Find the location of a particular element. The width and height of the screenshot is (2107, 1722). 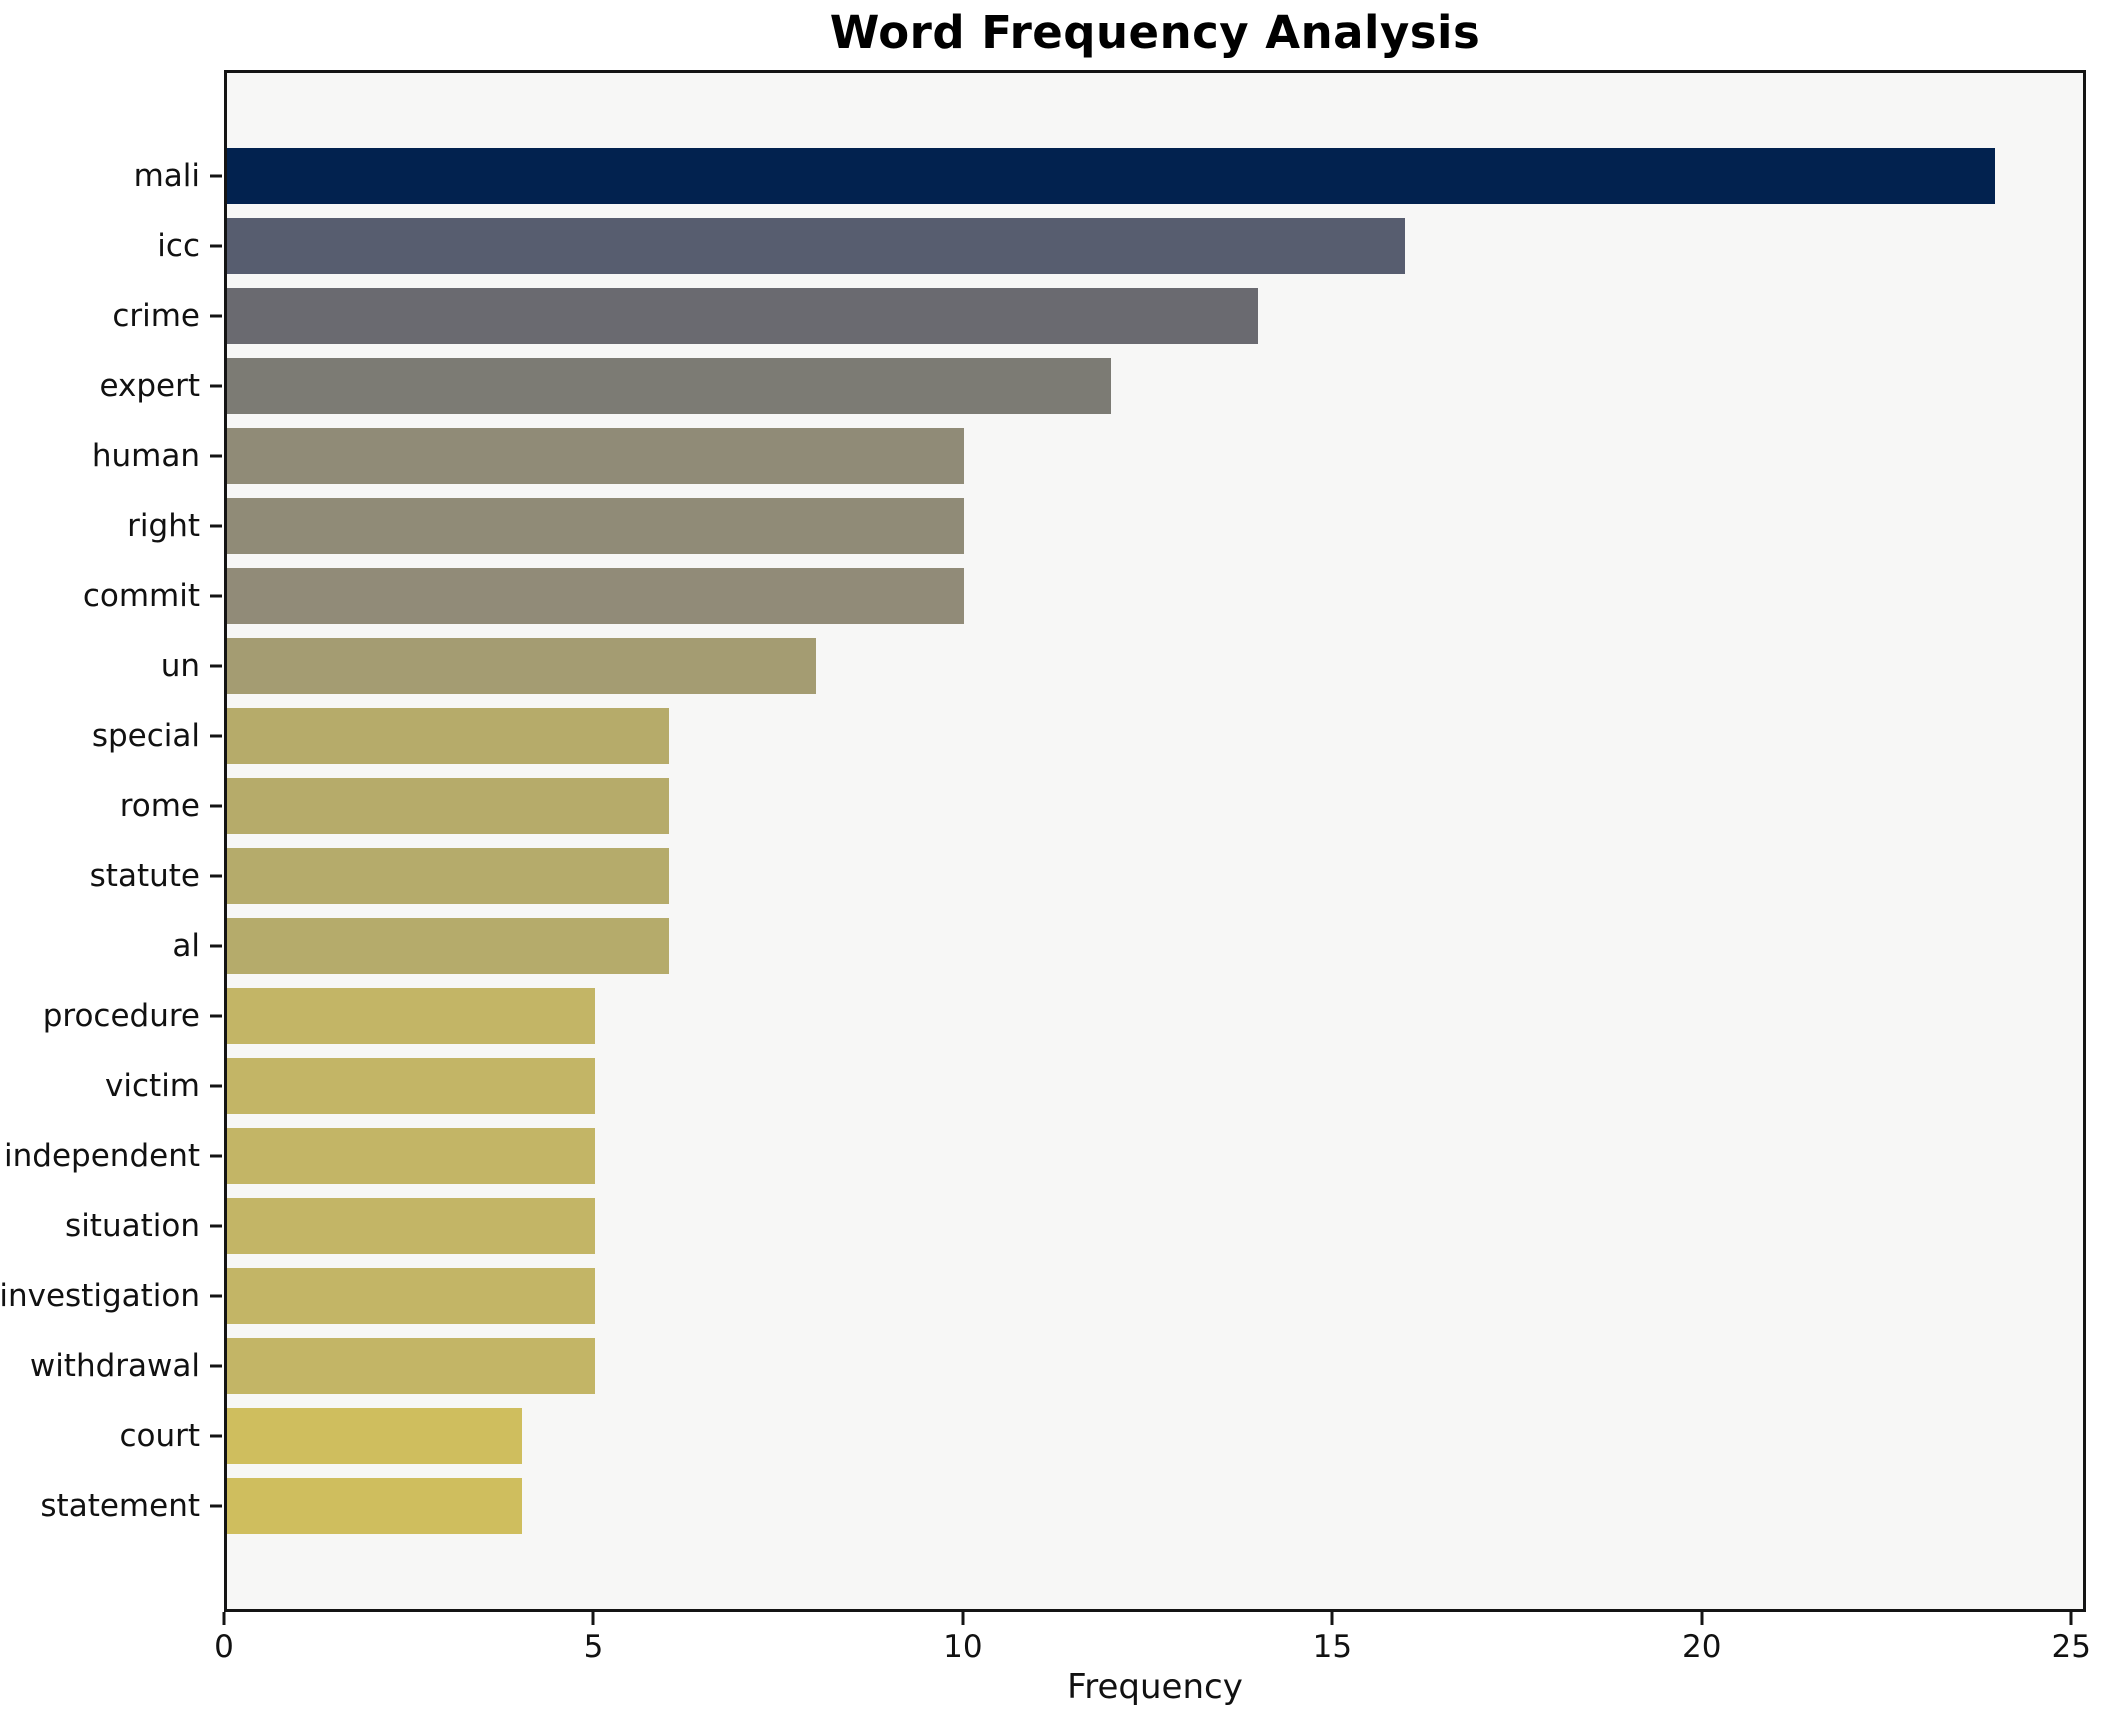

y-tick-label: procedure is located at coordinates (121, 1016).